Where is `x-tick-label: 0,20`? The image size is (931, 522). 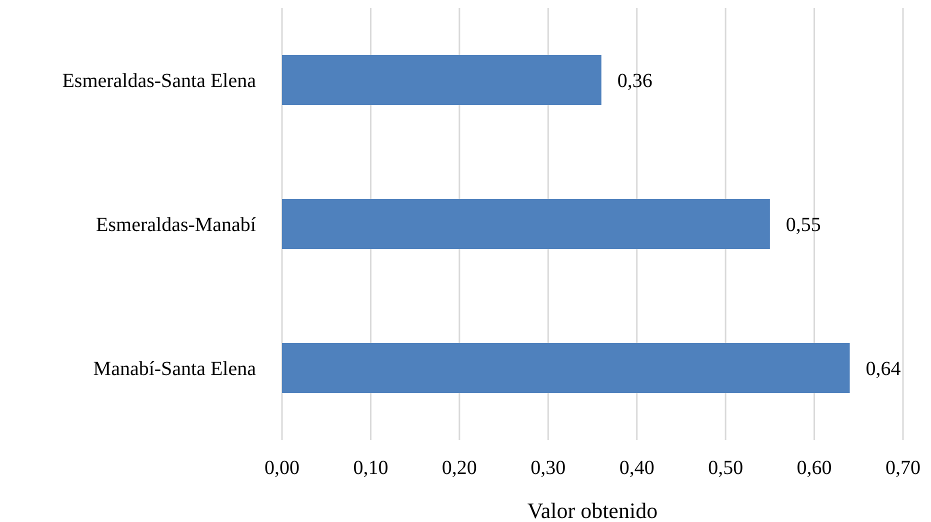
x-tick-label: 0,20 is located at coordinates (459, 468).